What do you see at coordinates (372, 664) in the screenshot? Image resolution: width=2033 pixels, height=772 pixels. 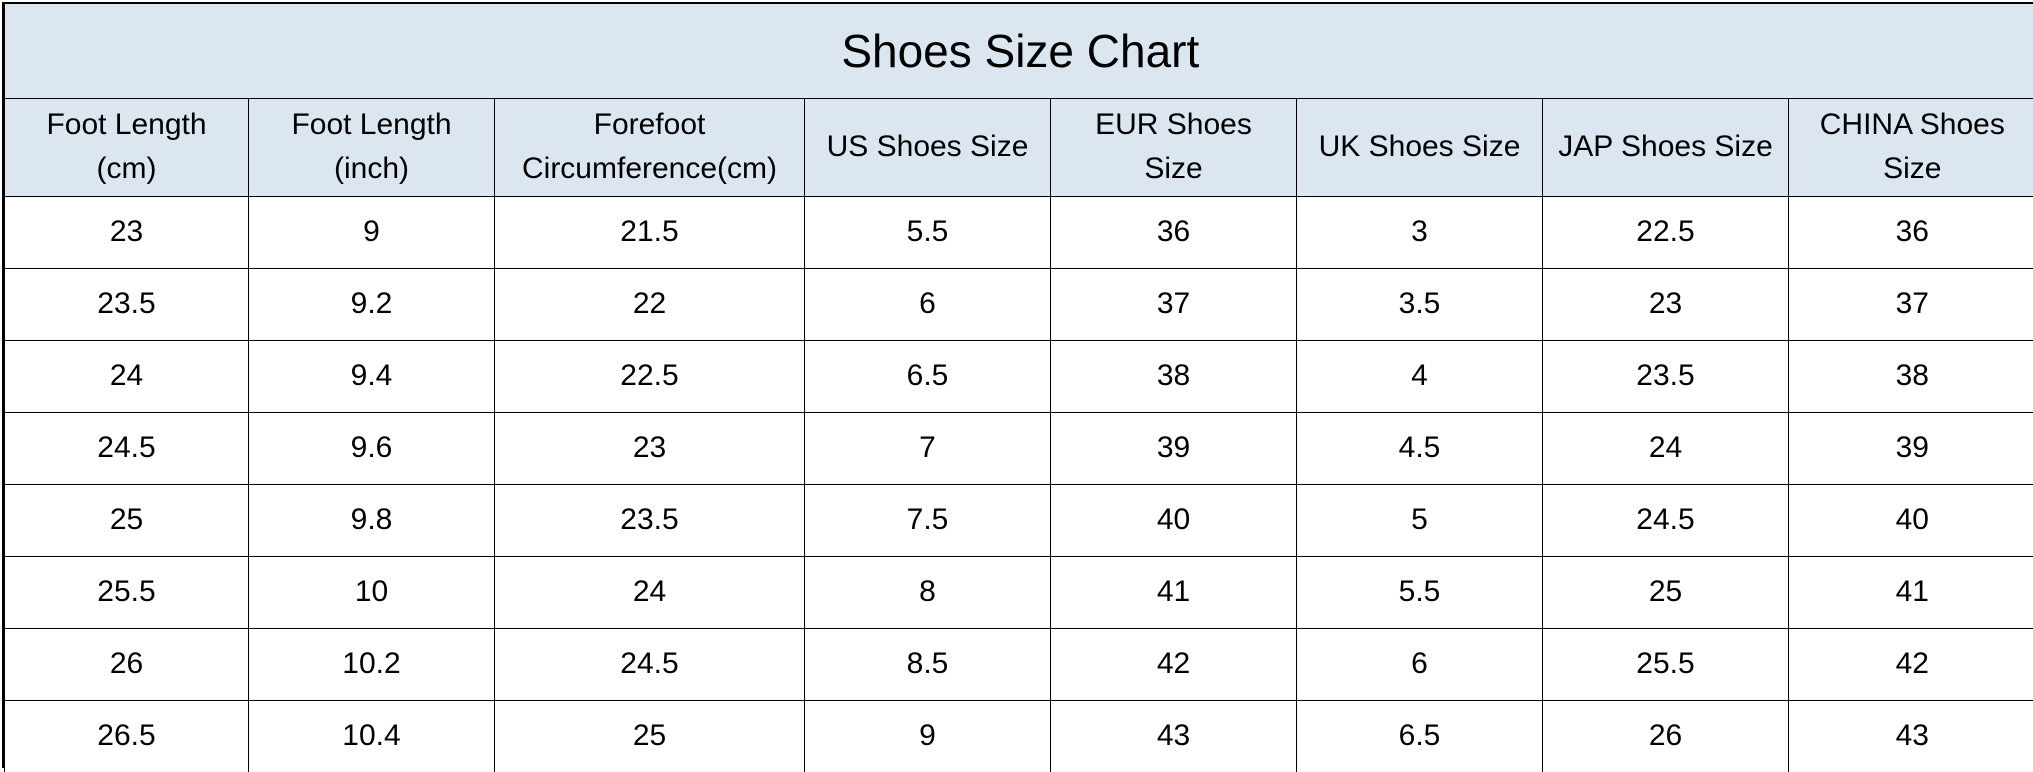 I see `table-cell: 10.2` at bounding box center [372, 664].